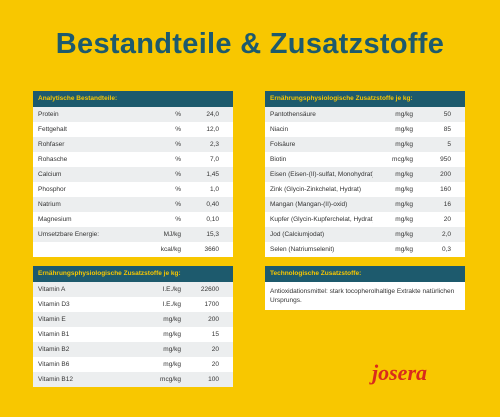 The image size is (500, 417). I want to click on row-label: Biotin, so click(278, 159).